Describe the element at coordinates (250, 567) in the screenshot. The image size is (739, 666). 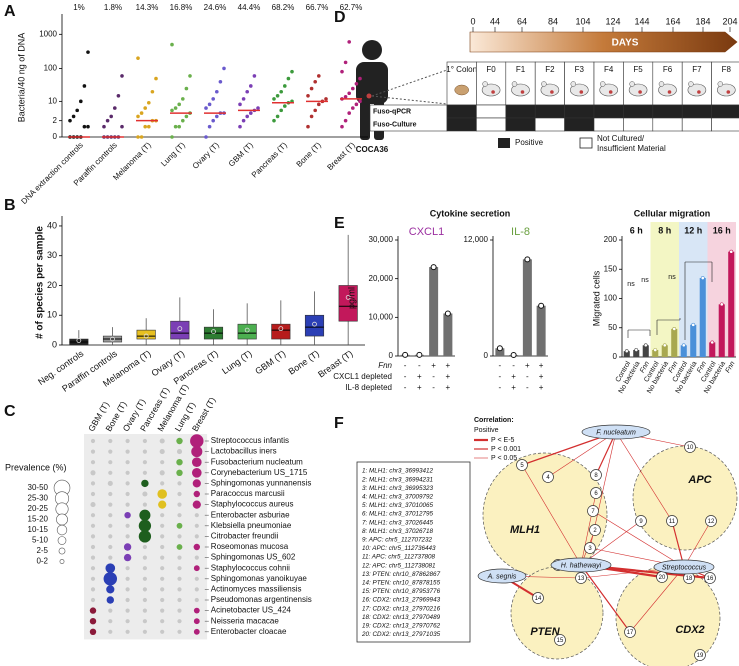
I see `row-label: Staphylococcus cohnii` at that location.